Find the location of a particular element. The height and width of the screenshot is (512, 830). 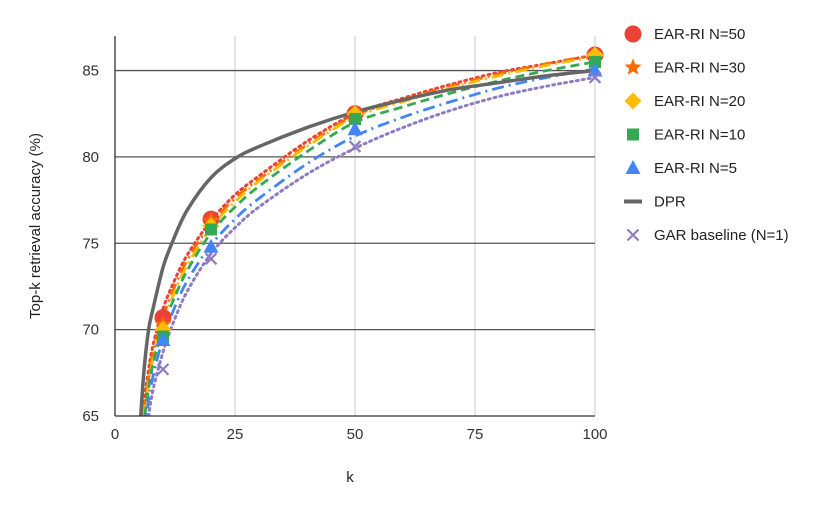

x-tick-label: 0 is located at coordinates (115, 434).